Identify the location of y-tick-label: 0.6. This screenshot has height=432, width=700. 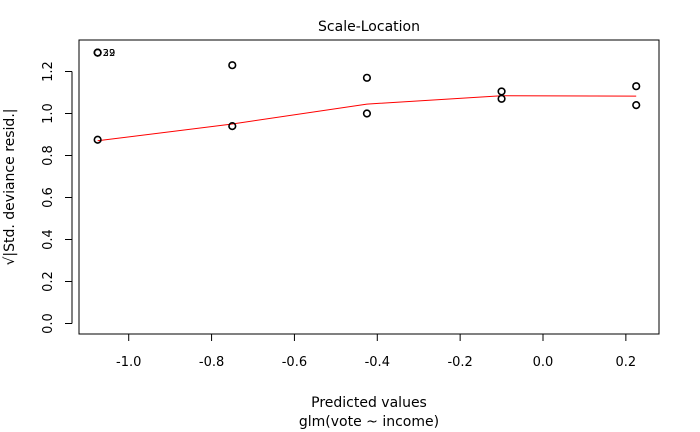
(48, 197).